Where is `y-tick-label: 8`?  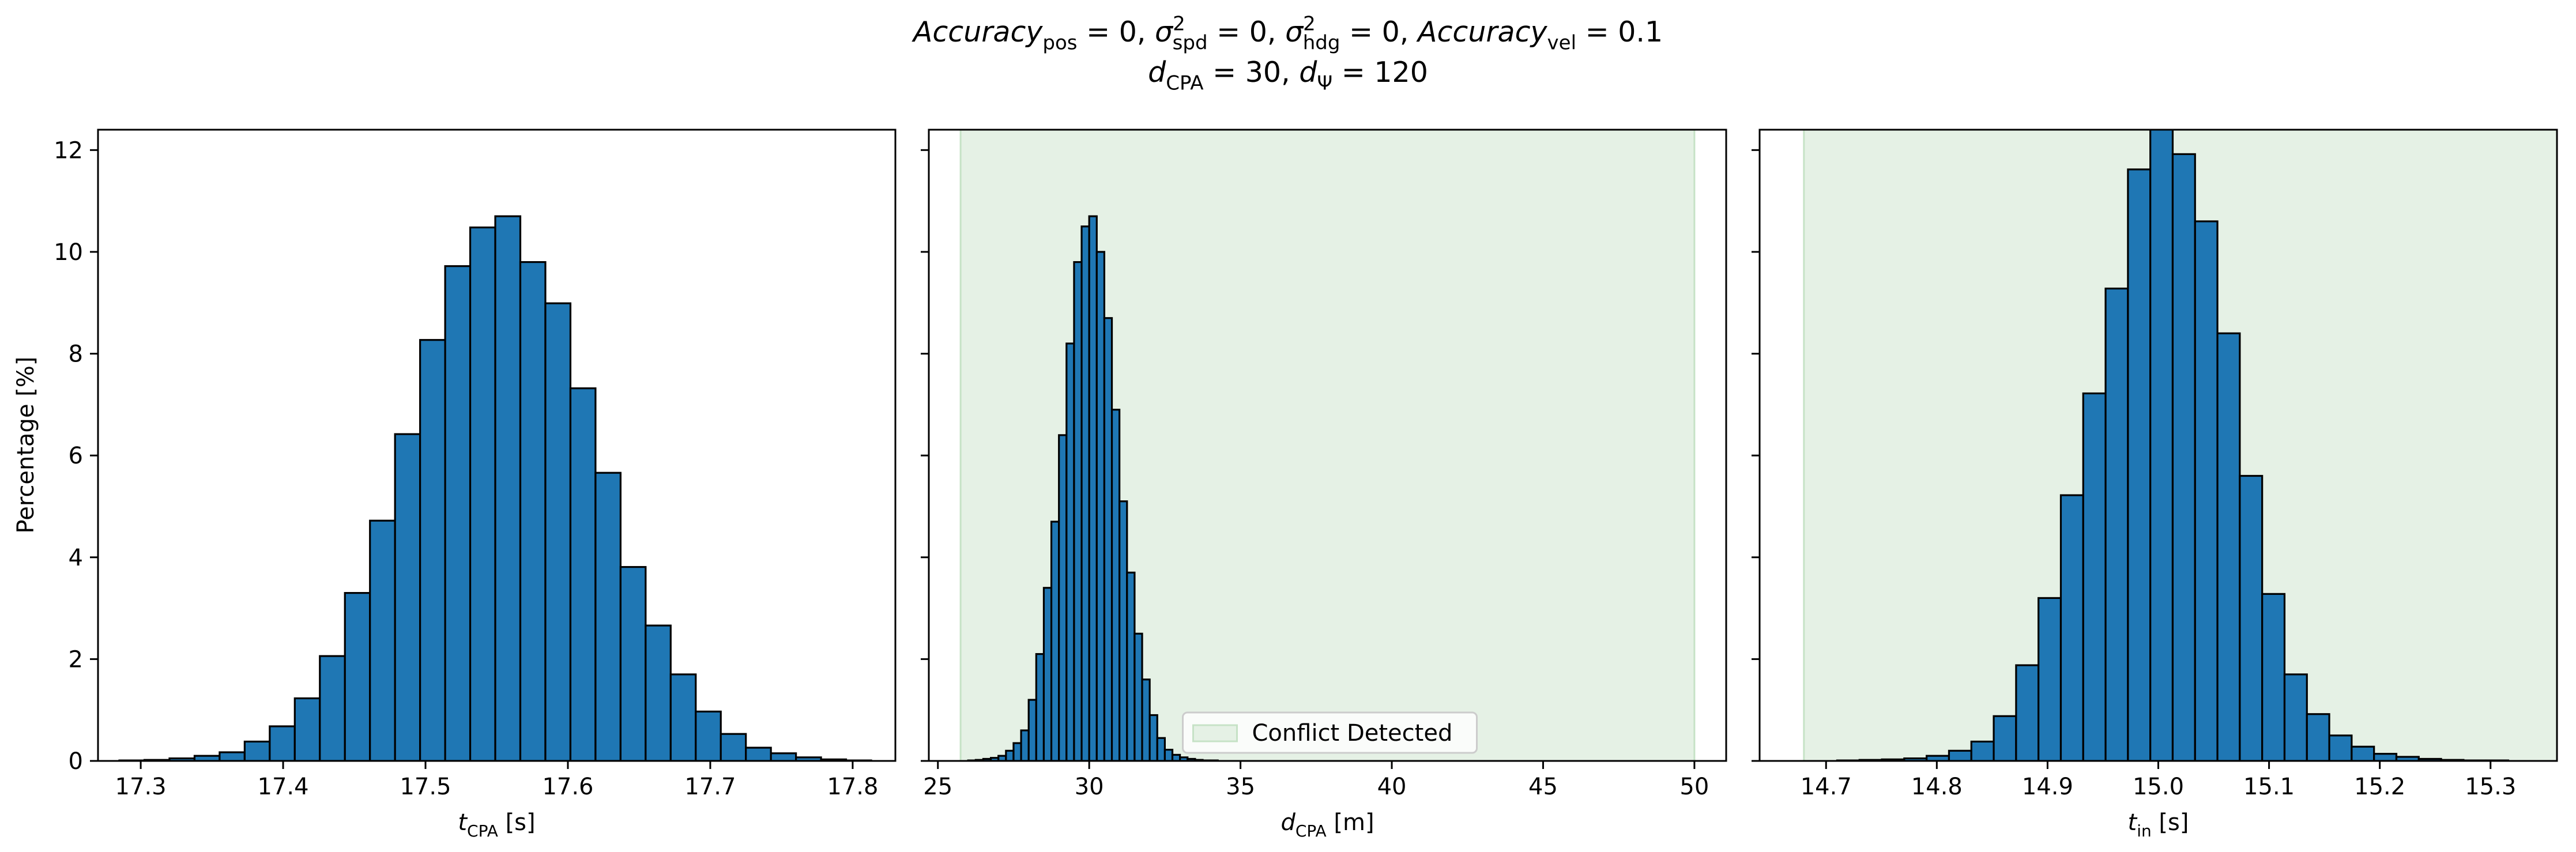 y-tick-label: 8 is located at coordinates (76, 354).